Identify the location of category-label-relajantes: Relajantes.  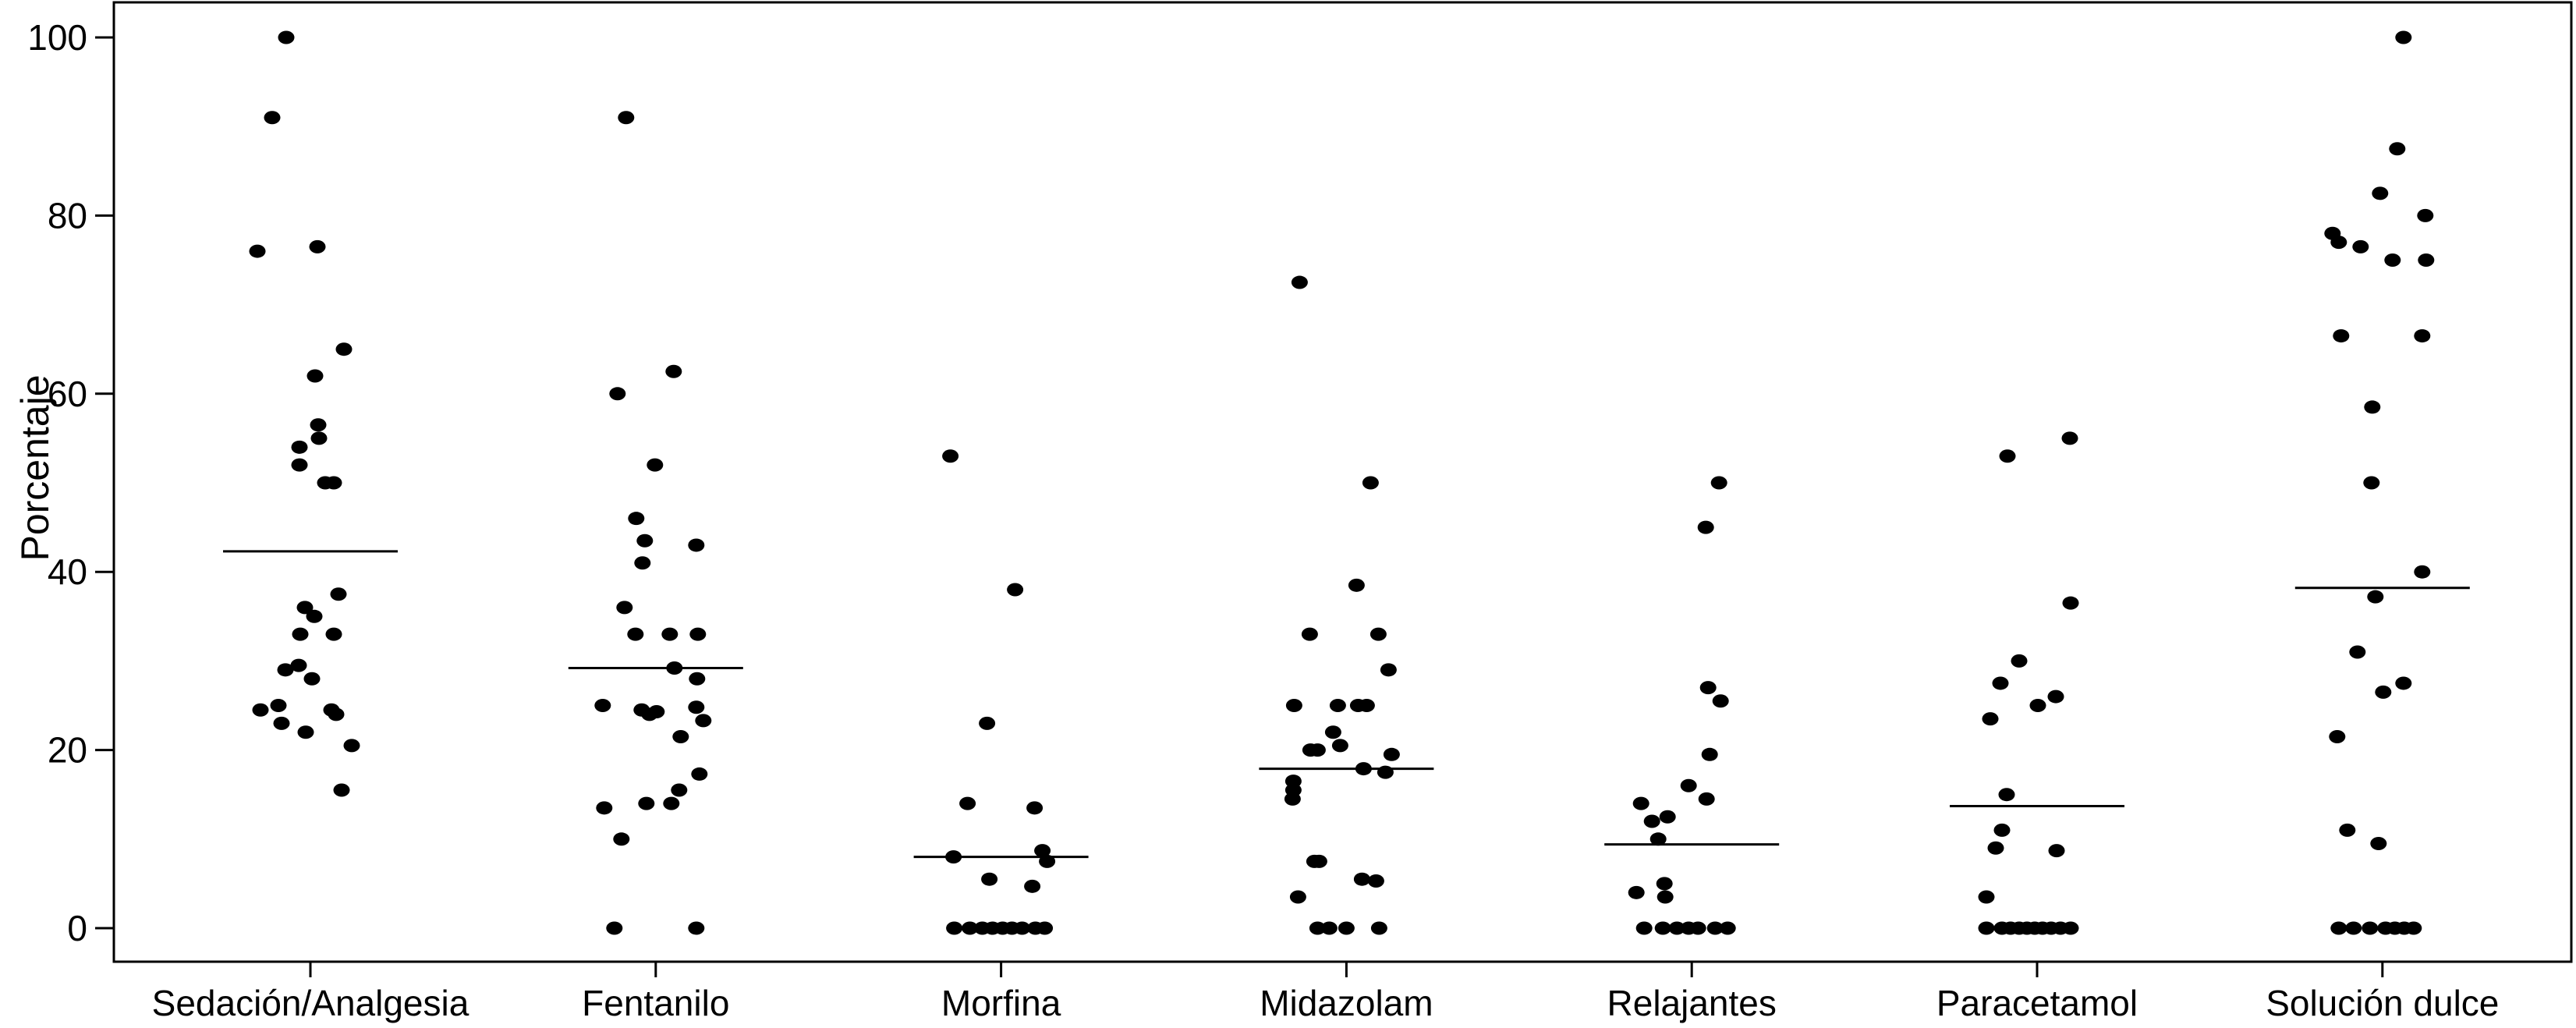
(1692, 1003).